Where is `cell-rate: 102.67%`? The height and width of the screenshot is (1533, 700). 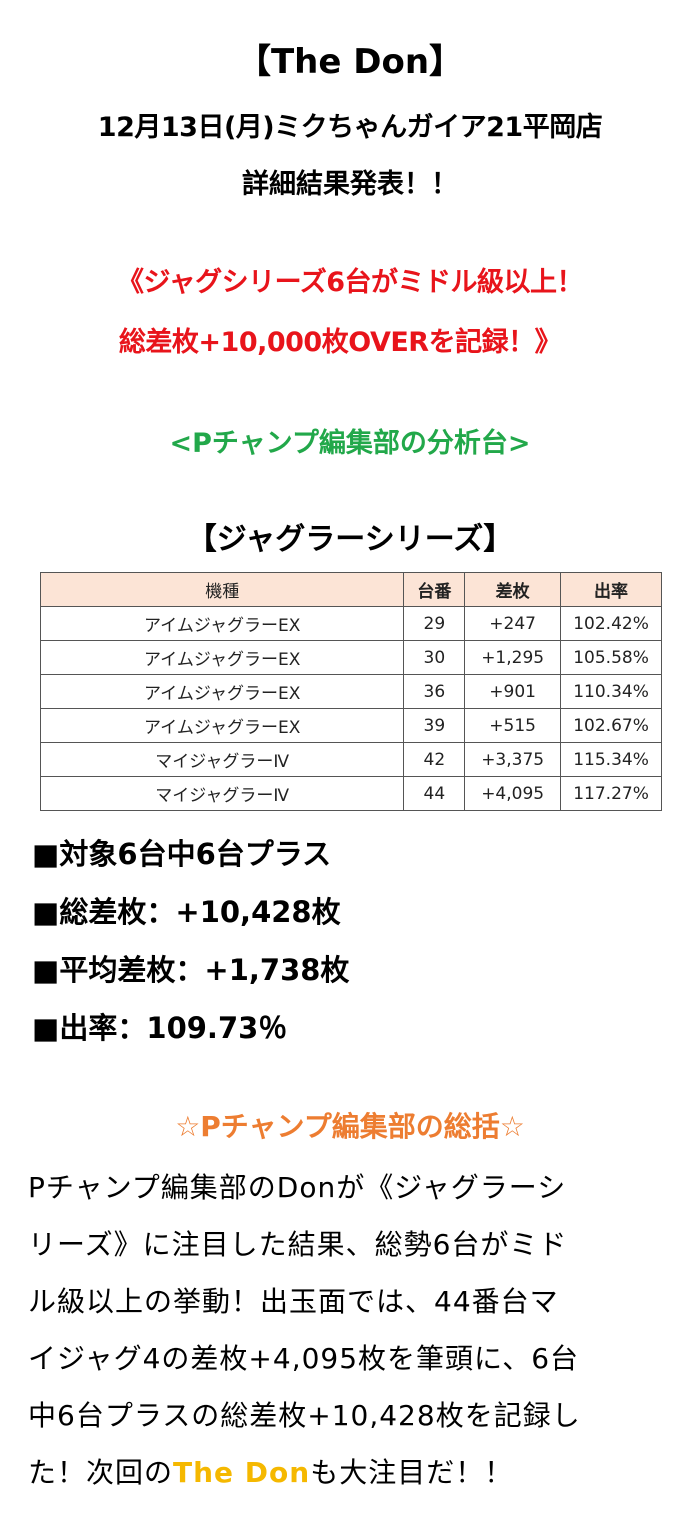
cell-rate: 102.67% is located at coordinates (611, 725).